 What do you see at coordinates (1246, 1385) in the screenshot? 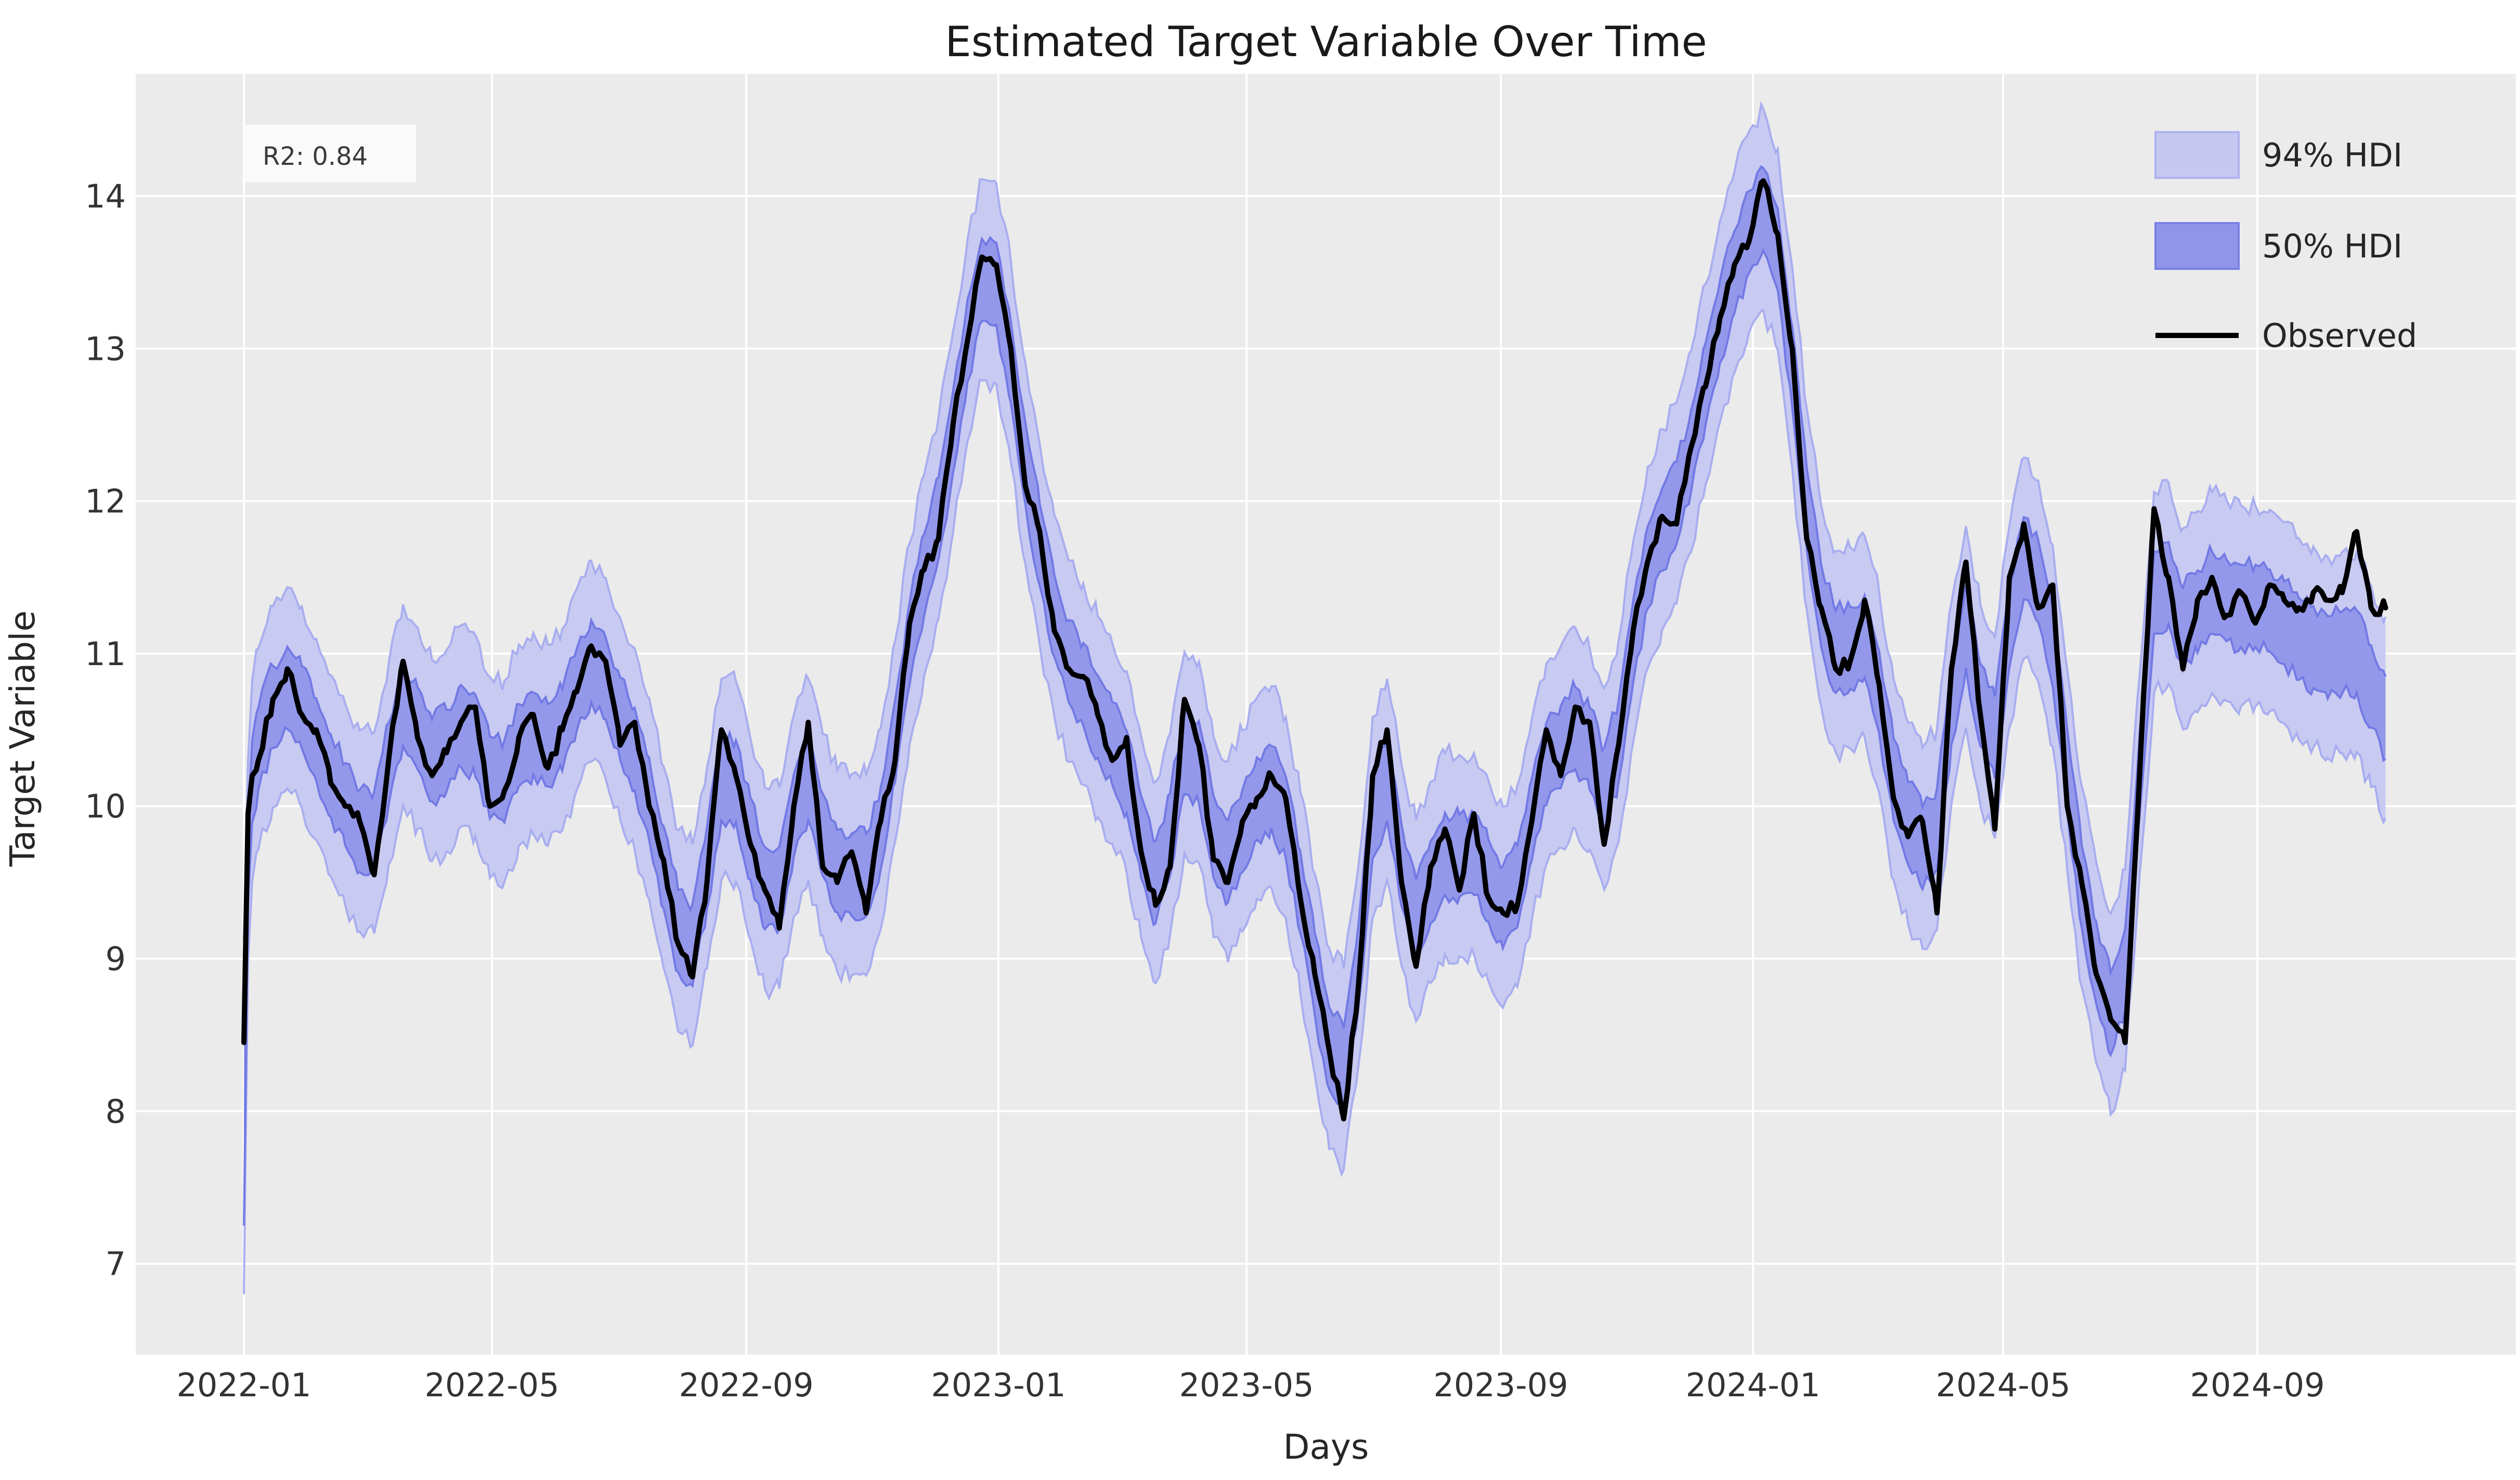
I see `x-tick-label: 2023-05` at bounding box center [1246, 1385].